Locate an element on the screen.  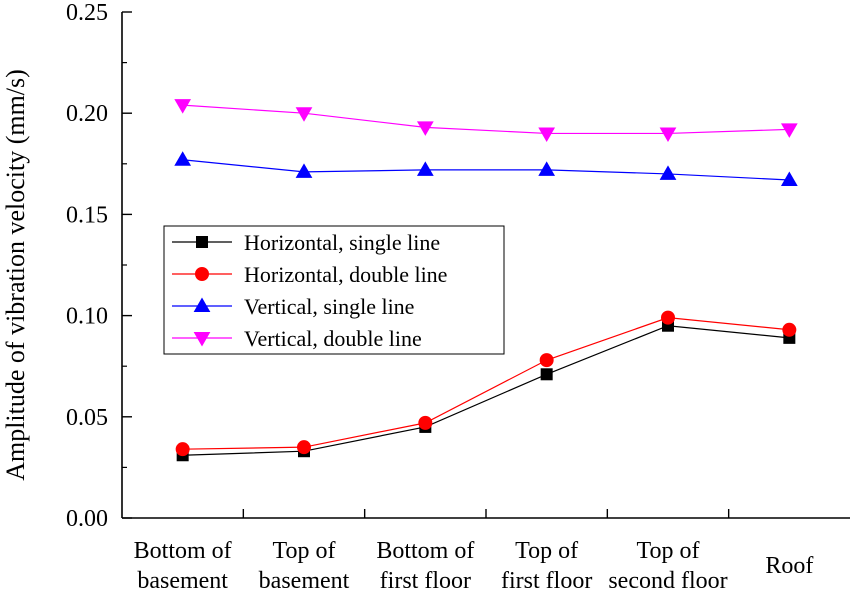
y-tick-label: 0.10 is located at coordinates (87, 317).